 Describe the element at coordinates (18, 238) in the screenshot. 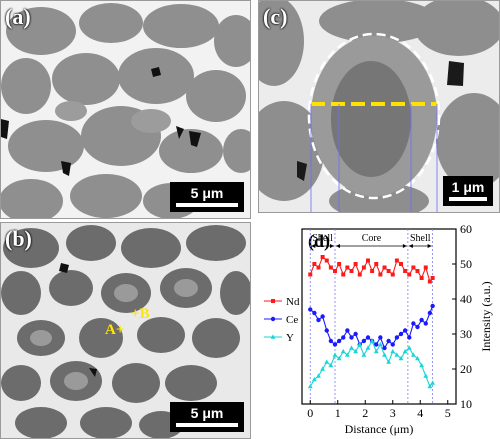

I see `panel-label-b: (b)` at that location.